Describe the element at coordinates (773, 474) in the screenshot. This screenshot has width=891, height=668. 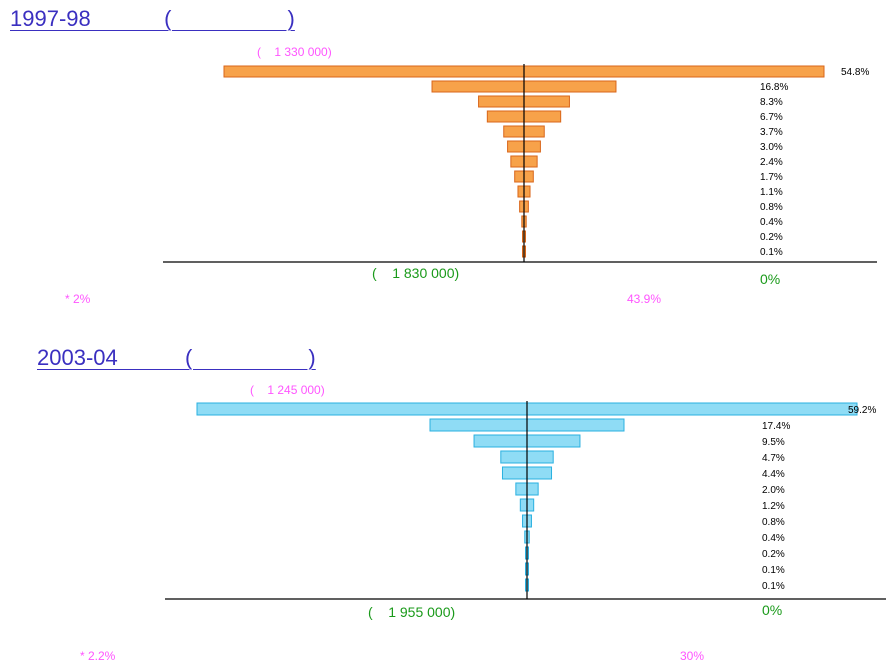
I see `data-label-4: 4.4%` at that location.